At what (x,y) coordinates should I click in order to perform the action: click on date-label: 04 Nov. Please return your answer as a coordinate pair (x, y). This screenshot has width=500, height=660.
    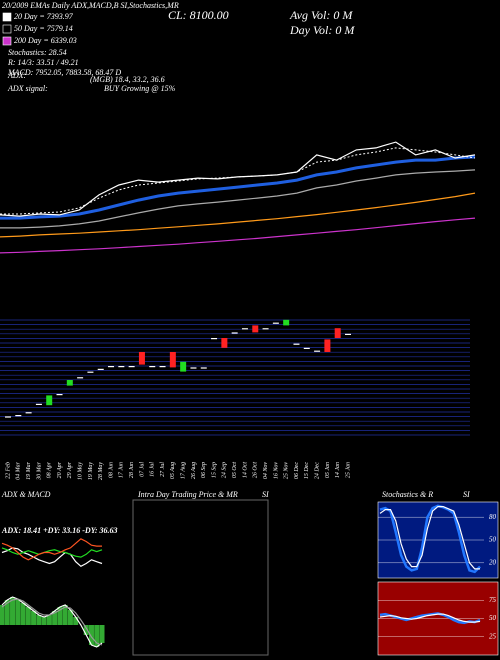
    Looking at the image, I should click on (265, 471).